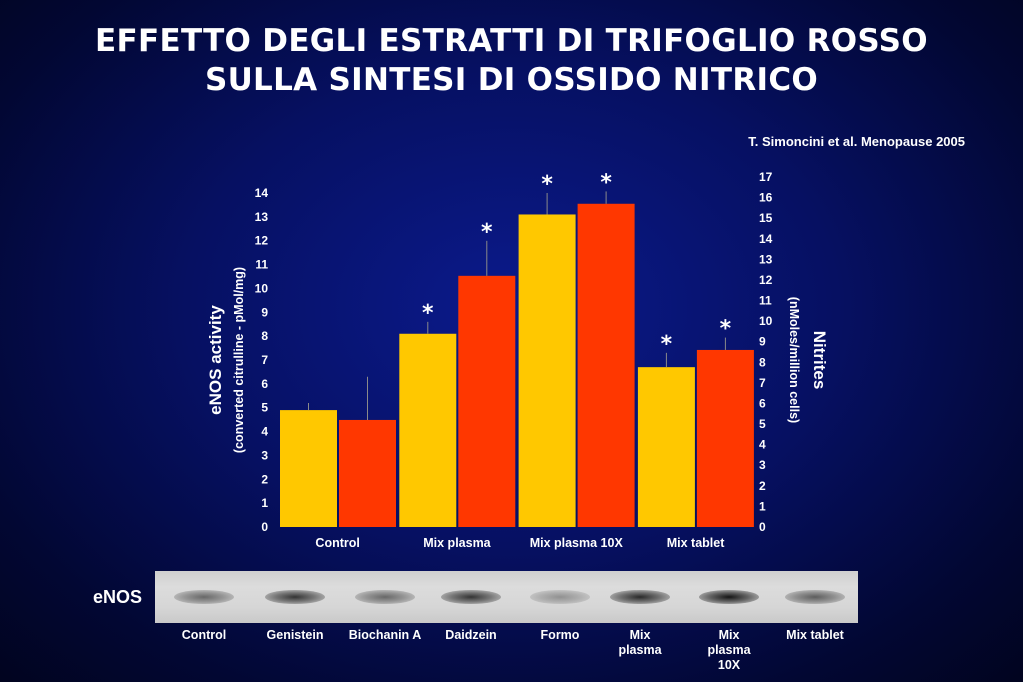 Image resolution: width=1023 pixels, height=682 pixels. Describe the element at coordinates (337, 543) in the screenshot. I see `x-category-label: Control` at that location.